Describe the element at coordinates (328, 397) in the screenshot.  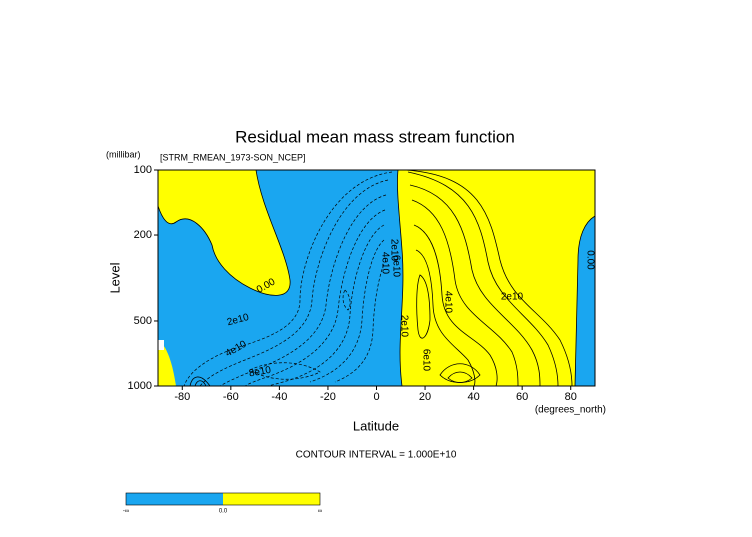
I see `x-tick-label: -20` at that location.